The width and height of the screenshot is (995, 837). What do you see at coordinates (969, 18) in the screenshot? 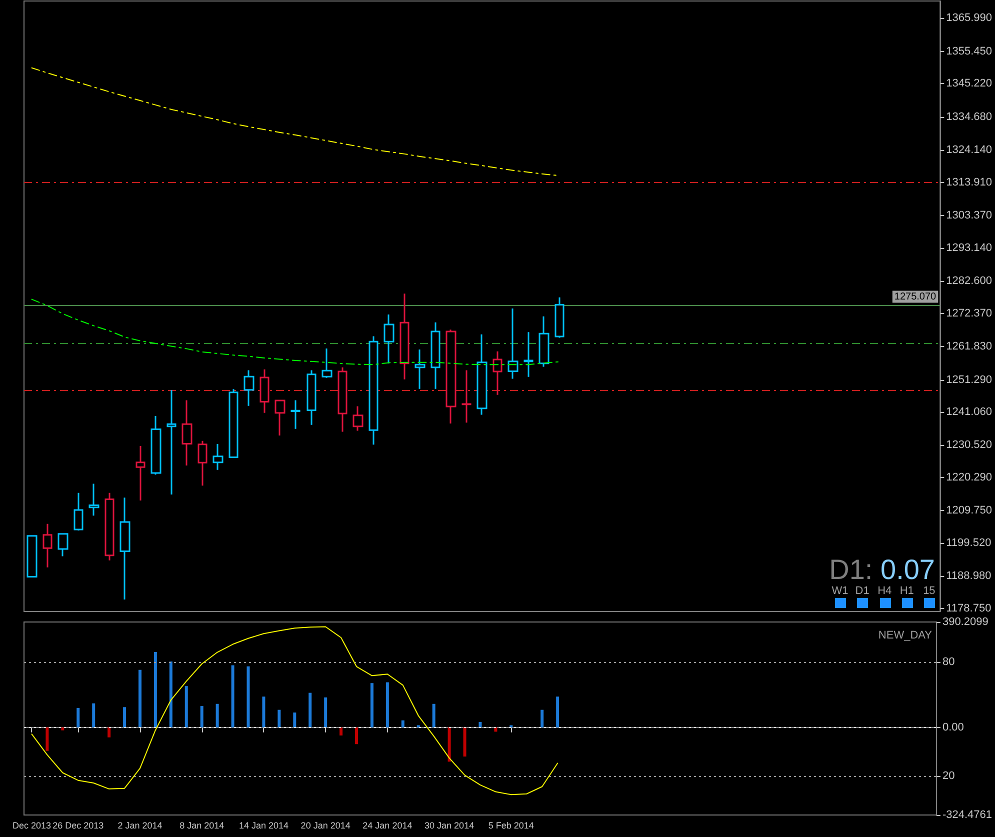
I see `y-tick-label: 1365.990` at bounding box center [969, 18].